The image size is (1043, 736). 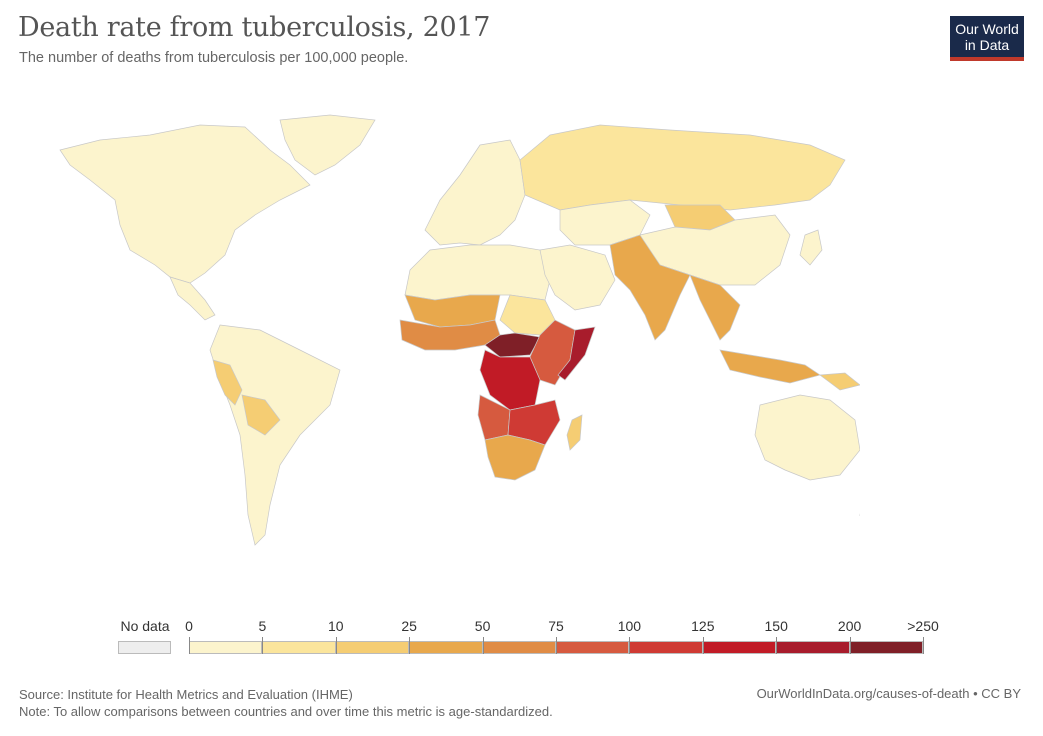 What do you see at coordinates (262, 626) in the screenshot?
I see `legend-tick-label: 5` at bounding box center [262, 626].